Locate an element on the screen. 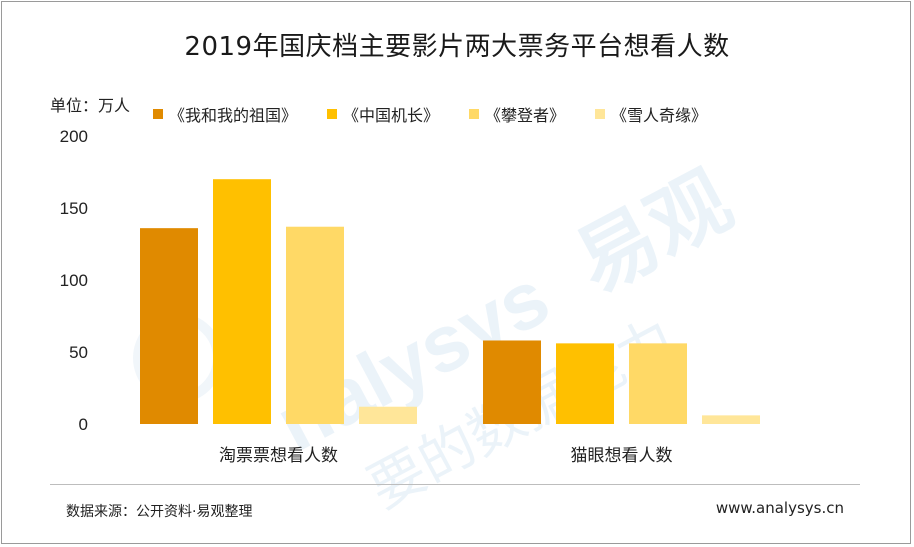  legend-label: 《我和我的祖国》 is located at coordinates (233, 115).